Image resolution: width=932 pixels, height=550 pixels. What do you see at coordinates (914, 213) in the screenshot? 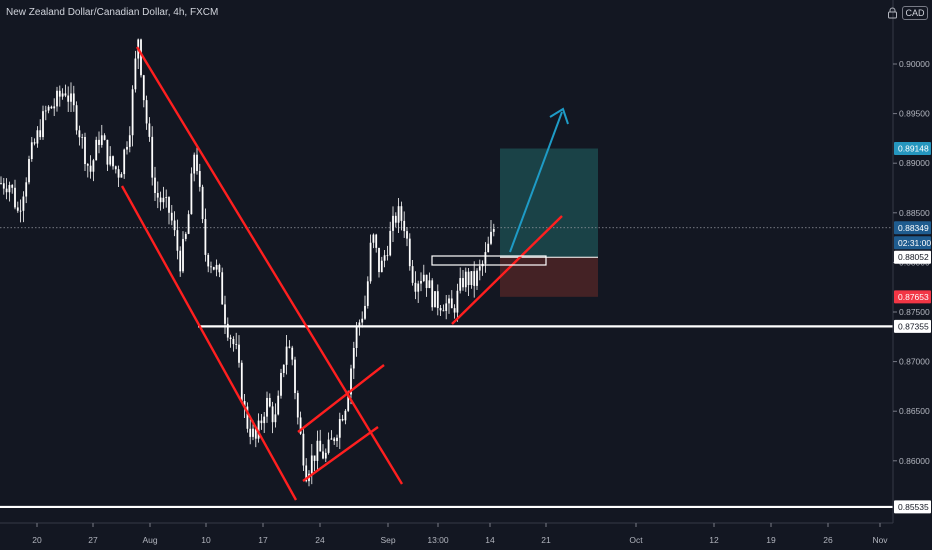
I see `price-tick-label: 0.88500` at bounding box center [914, 213].